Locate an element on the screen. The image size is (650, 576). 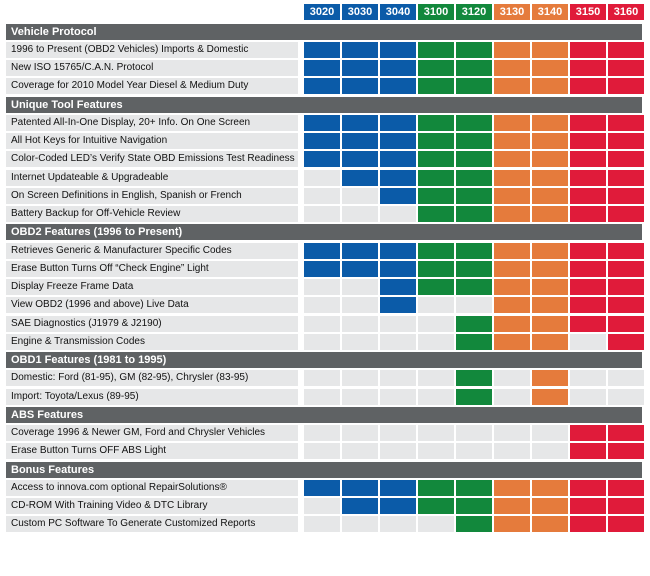
model-header-3140: 3140 is located at coordinates (550, 12).